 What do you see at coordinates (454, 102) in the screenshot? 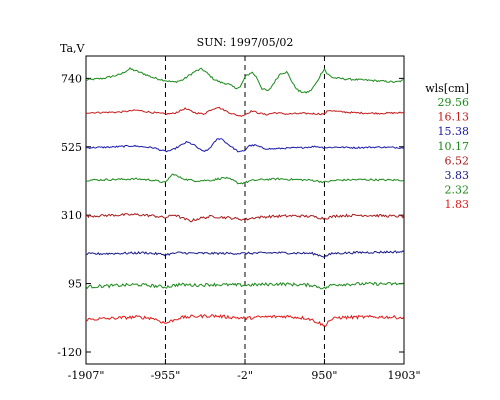
I see `legend-entry: 29.56` at bounding box center [454, 102].